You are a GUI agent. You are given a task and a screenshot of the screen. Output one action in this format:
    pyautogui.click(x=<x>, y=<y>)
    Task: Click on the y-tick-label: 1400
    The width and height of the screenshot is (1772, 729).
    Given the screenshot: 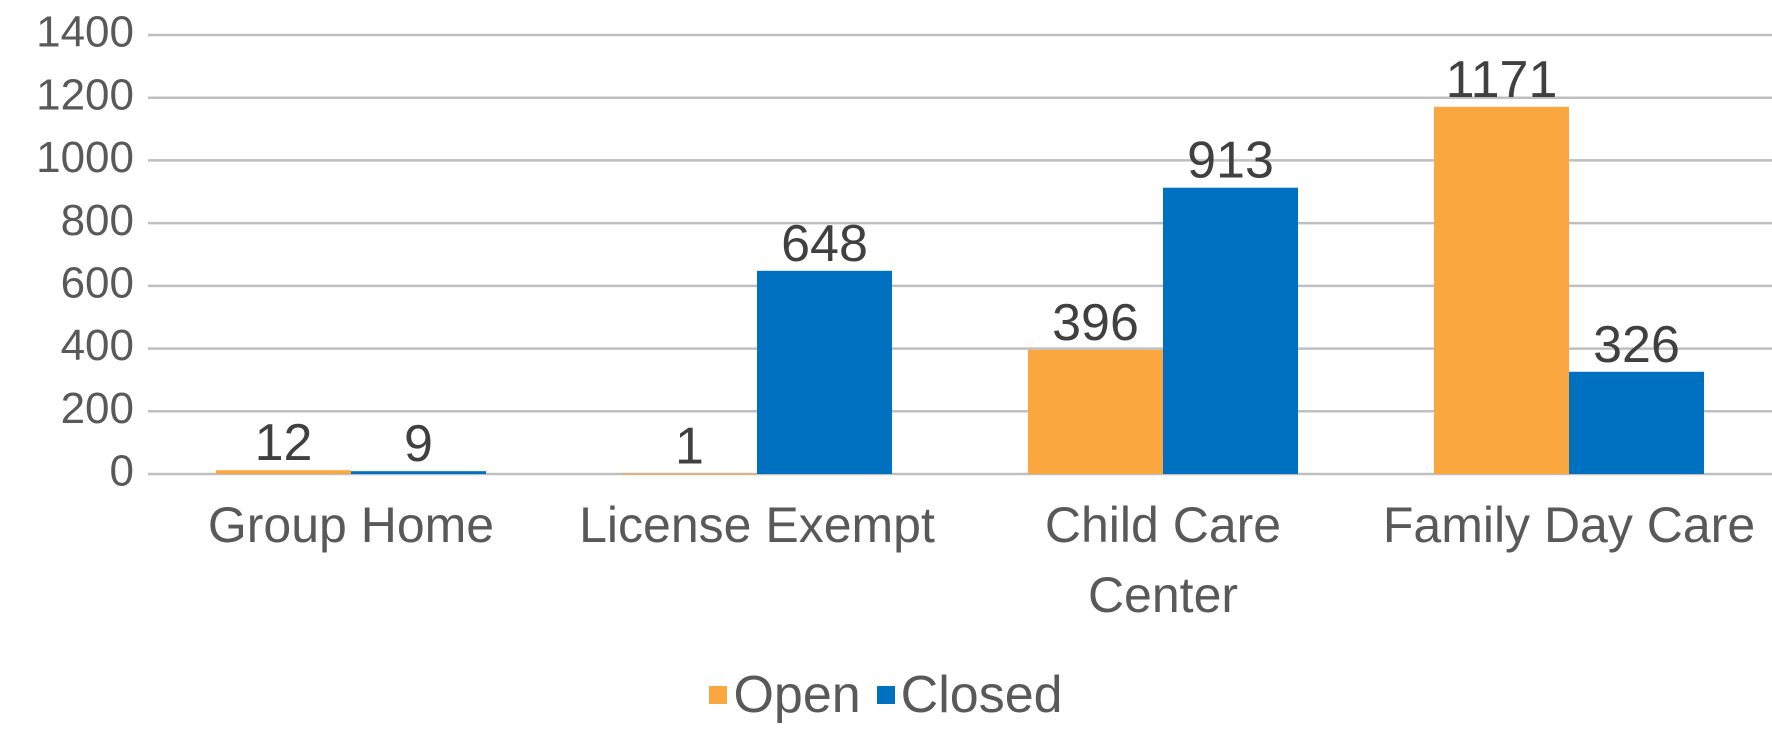 What is the action you would take?
    pyautogui.click(x=85, y=32)
    